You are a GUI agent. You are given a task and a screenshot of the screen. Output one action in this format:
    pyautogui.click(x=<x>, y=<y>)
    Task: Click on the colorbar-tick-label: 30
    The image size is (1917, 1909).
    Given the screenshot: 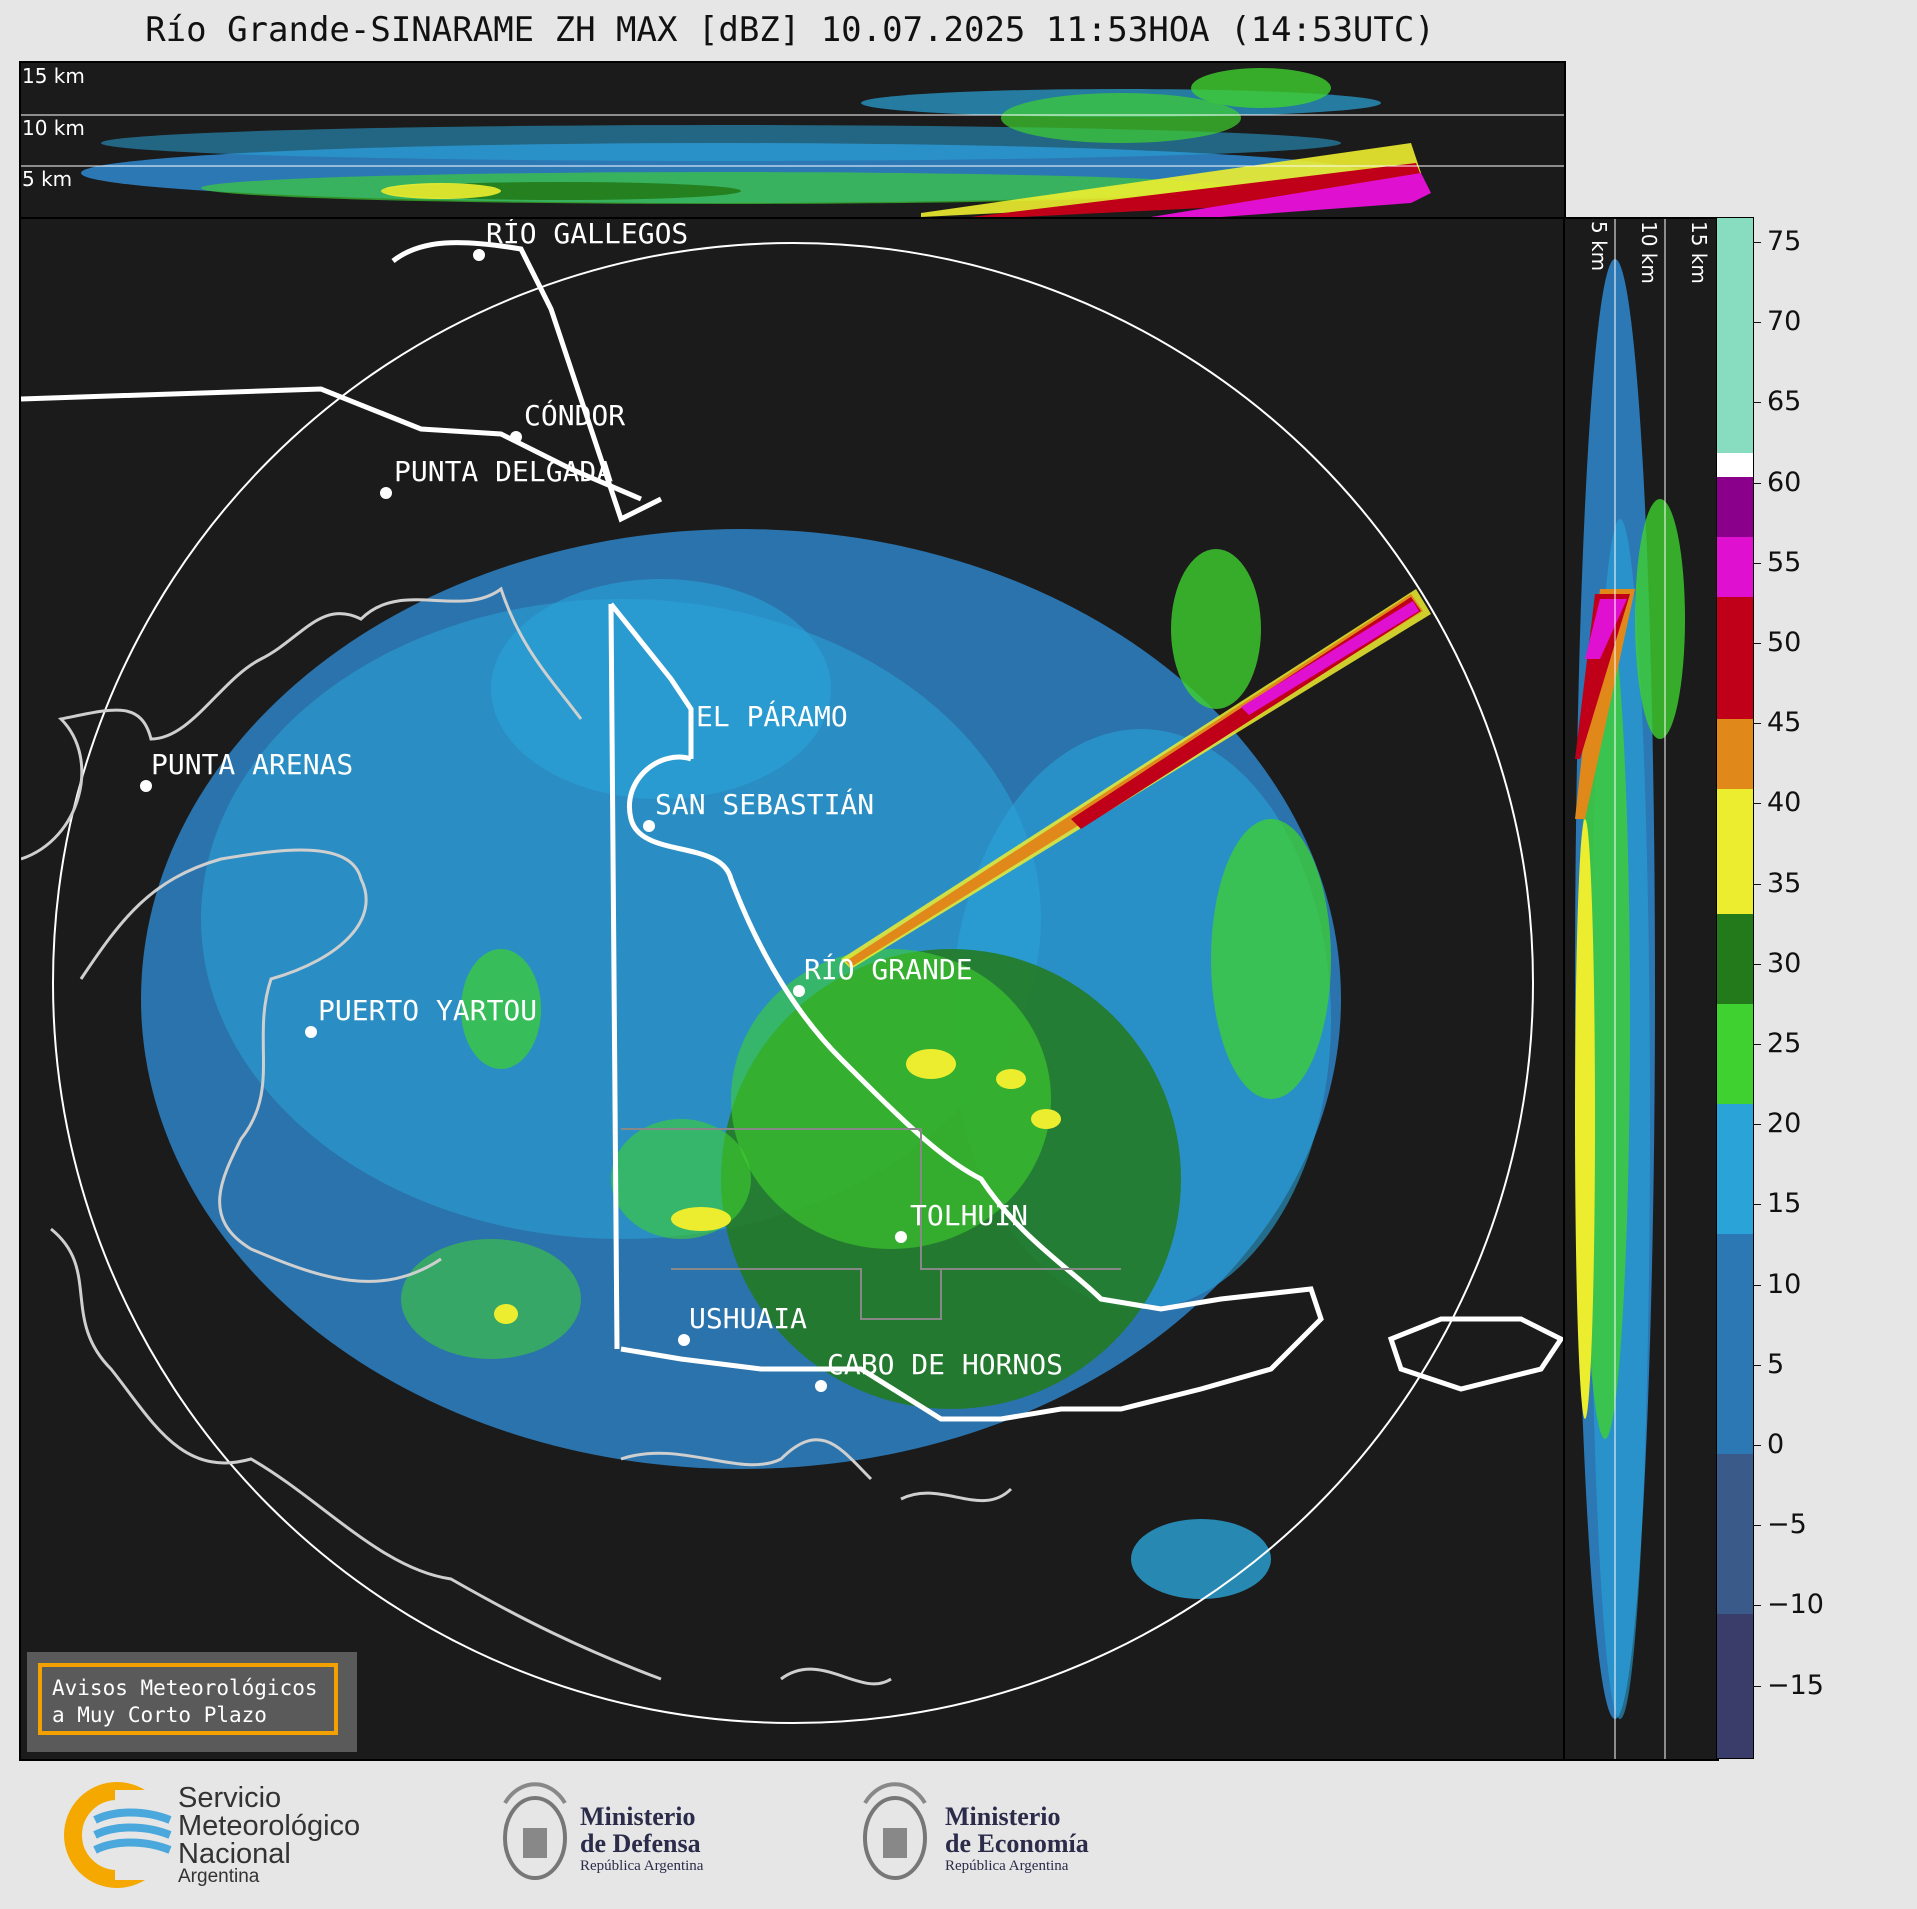 What is the action you would take?
    pyautogui.click(x=1777, y=963)
    